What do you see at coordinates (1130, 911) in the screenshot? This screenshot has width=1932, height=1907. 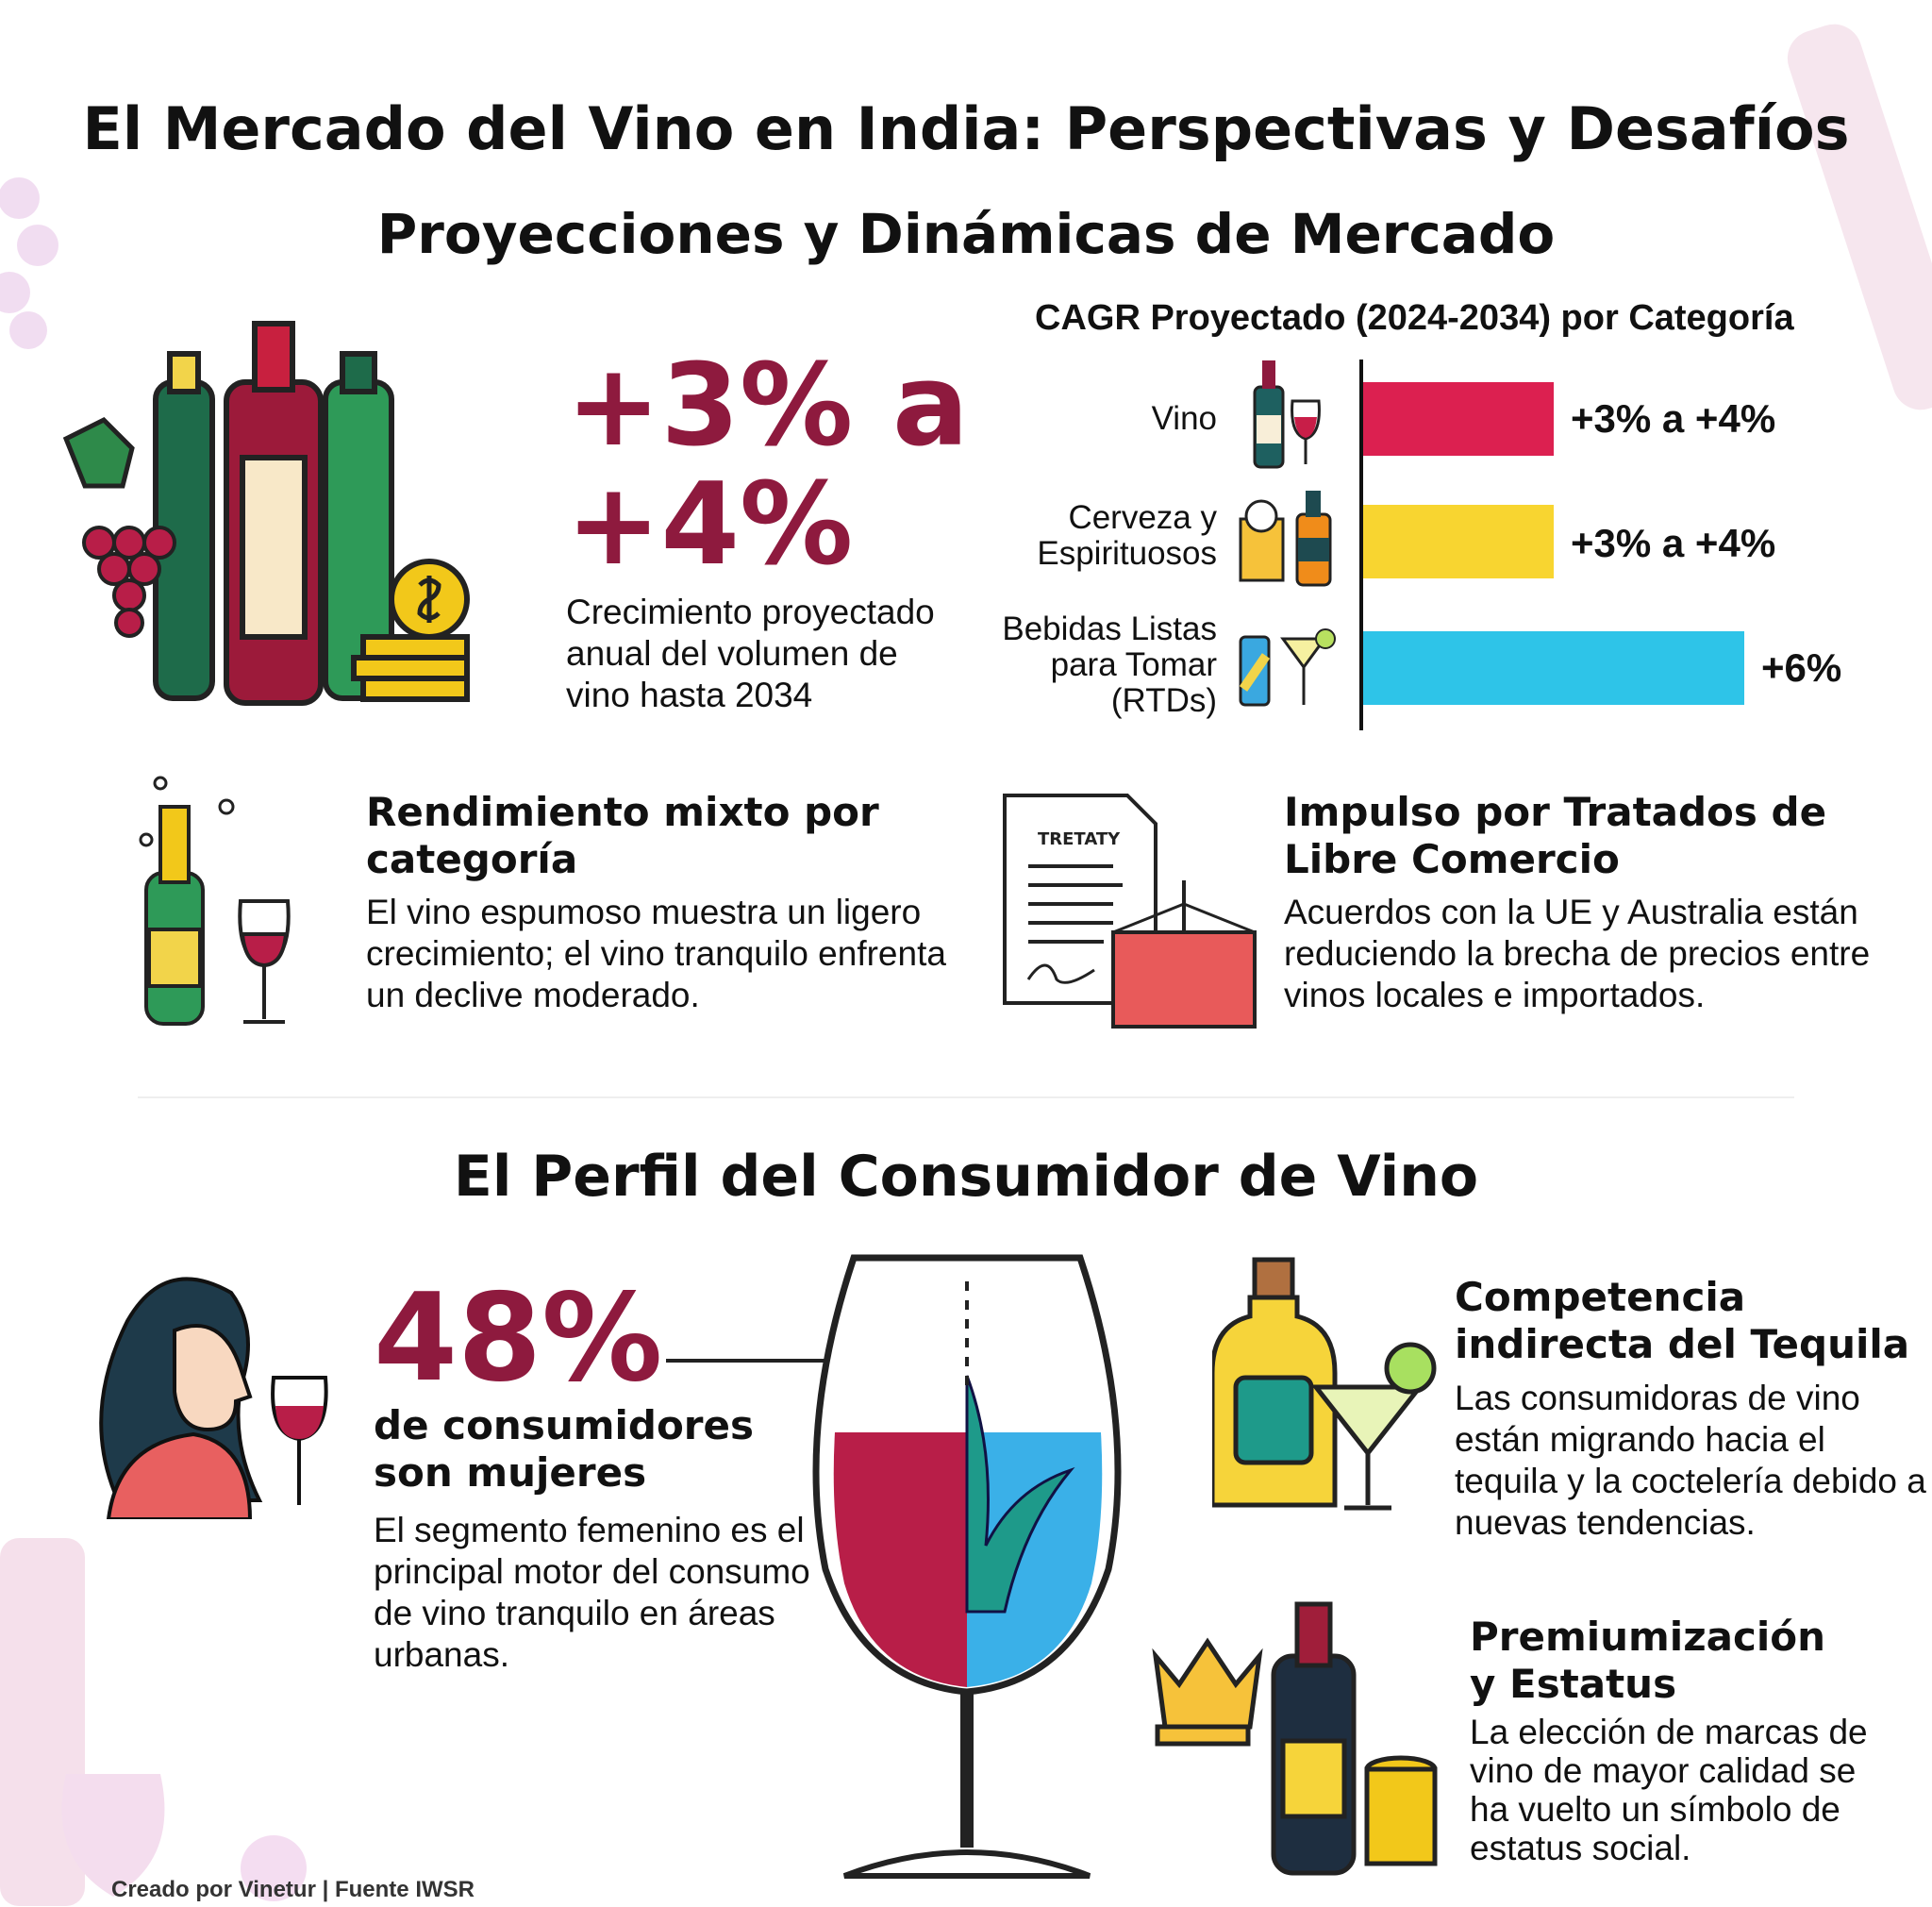 I see `treaty-document-icon: TRETATY` at bounding box center [1130, 911].